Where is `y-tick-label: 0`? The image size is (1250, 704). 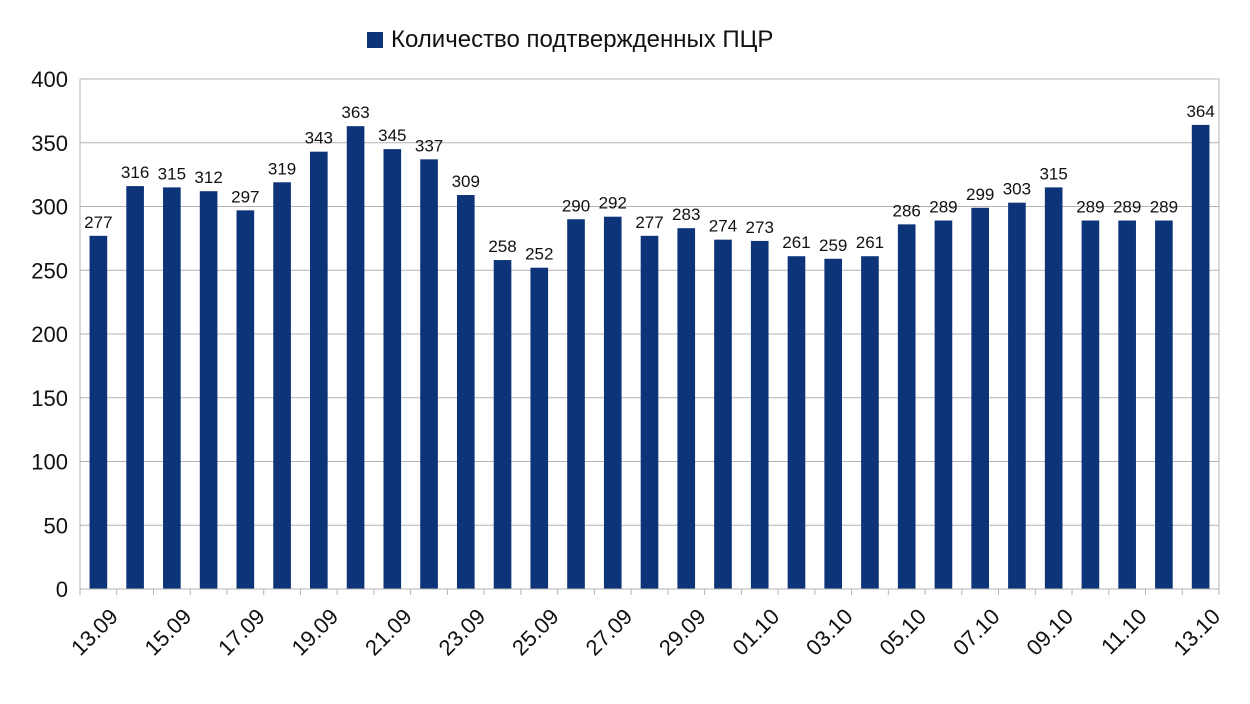 y-tick-label: 0 is located at coordinates (62, 589).